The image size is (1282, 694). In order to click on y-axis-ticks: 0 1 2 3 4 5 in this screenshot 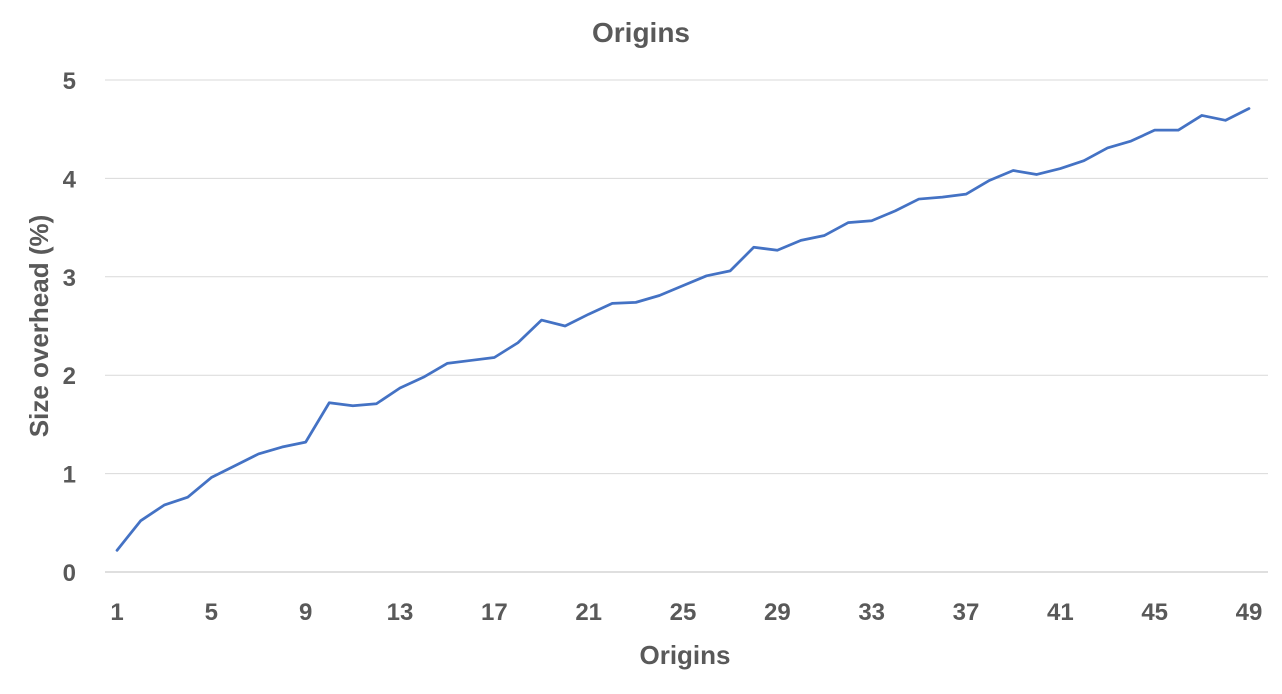, I will do `click(70, 327)`.